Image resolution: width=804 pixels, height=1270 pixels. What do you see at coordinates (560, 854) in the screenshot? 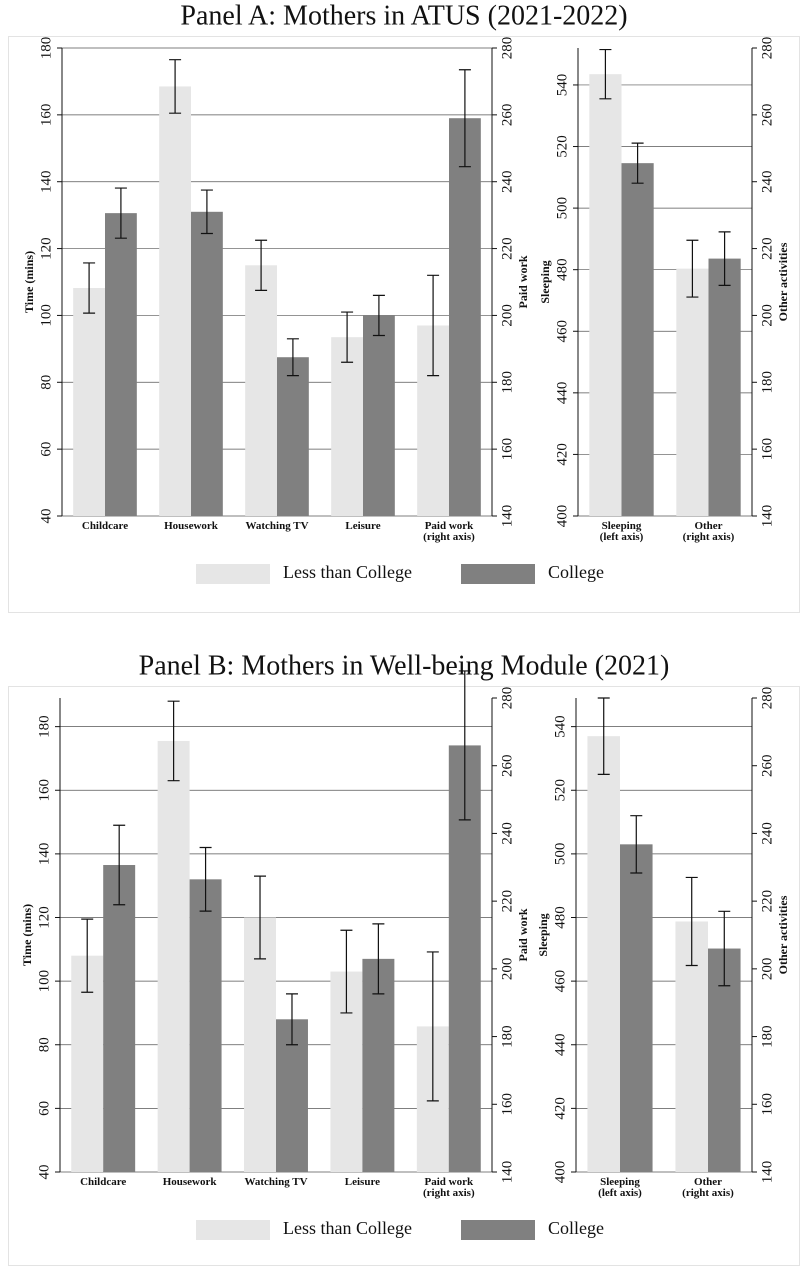
I see `y-tick-label: 500` at bounding box center [560, 854].